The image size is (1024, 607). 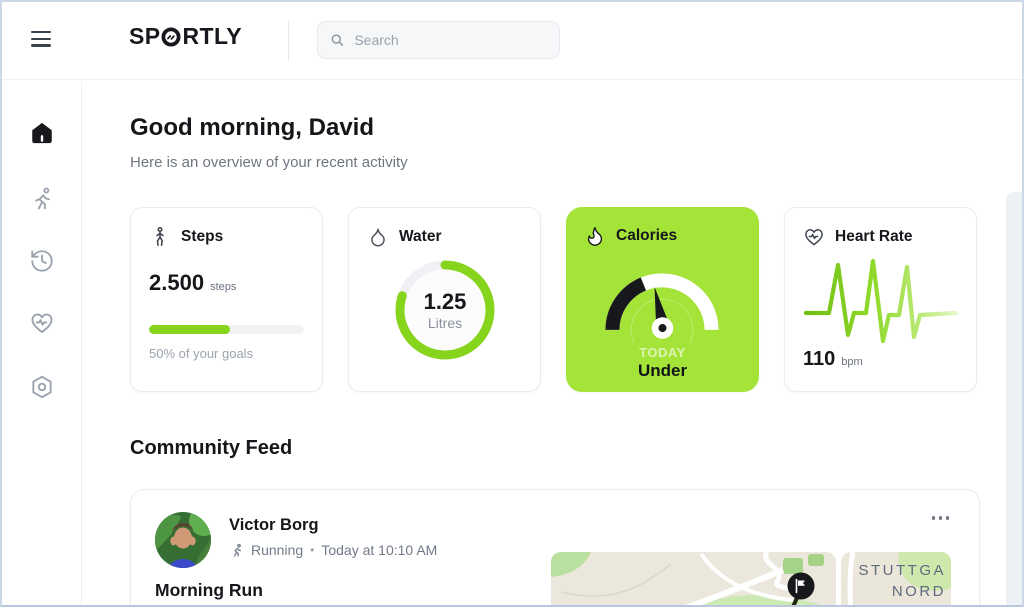 I want to click on more-options-icon, so click(x=933, y=518).